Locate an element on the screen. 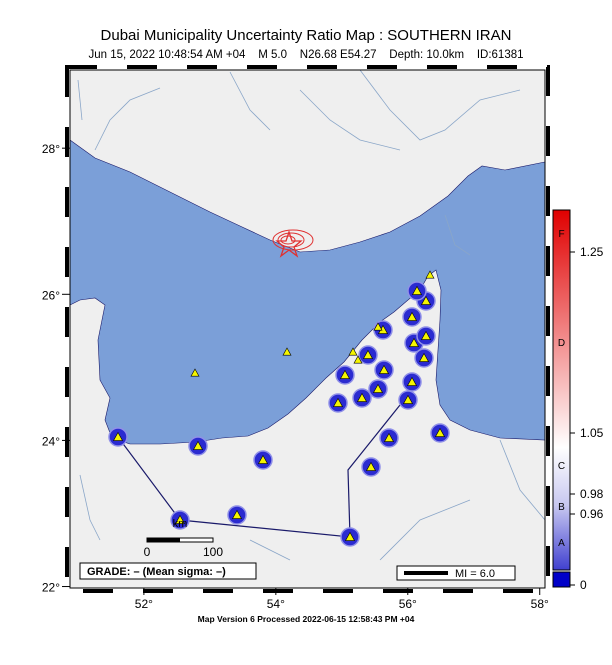  mi-text: MI = 6.0 is located at coordinates (475, 574).